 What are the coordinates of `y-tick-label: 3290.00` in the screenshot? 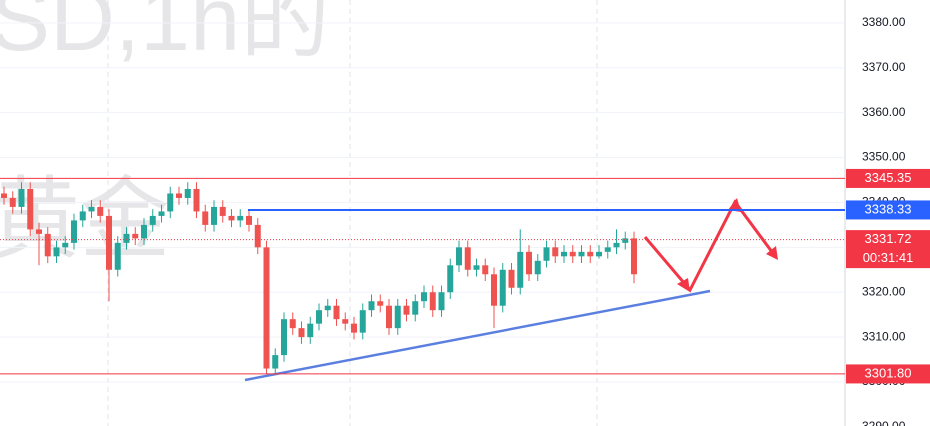 It's located at (884, 422).